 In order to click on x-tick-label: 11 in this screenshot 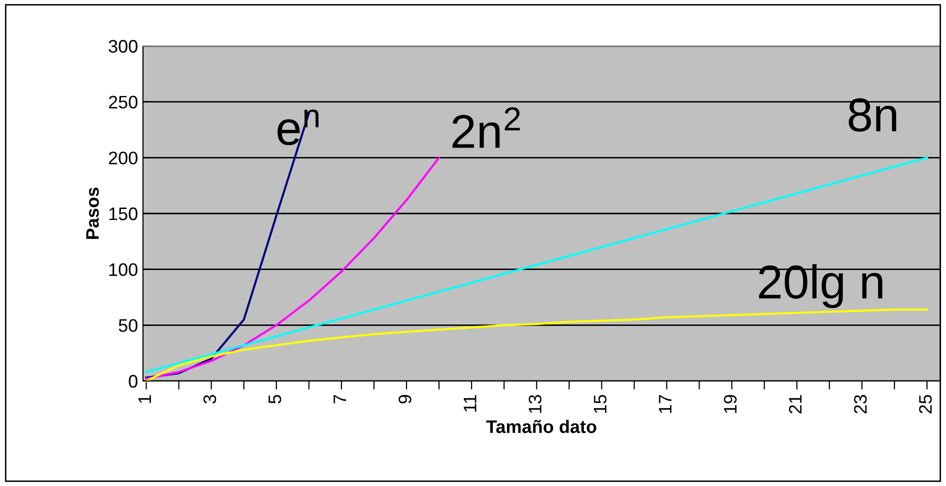, I will do `click(470, 403)`.